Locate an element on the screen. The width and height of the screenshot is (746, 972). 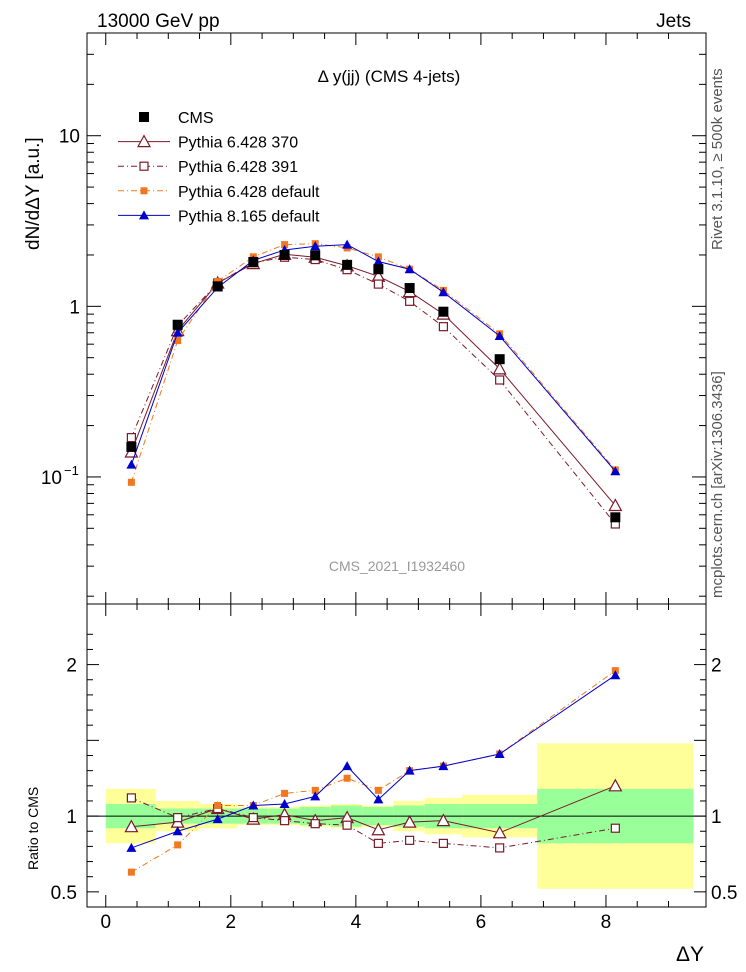
header-energy-label: 13000 GeV pp is located at coordinates (158, 21).